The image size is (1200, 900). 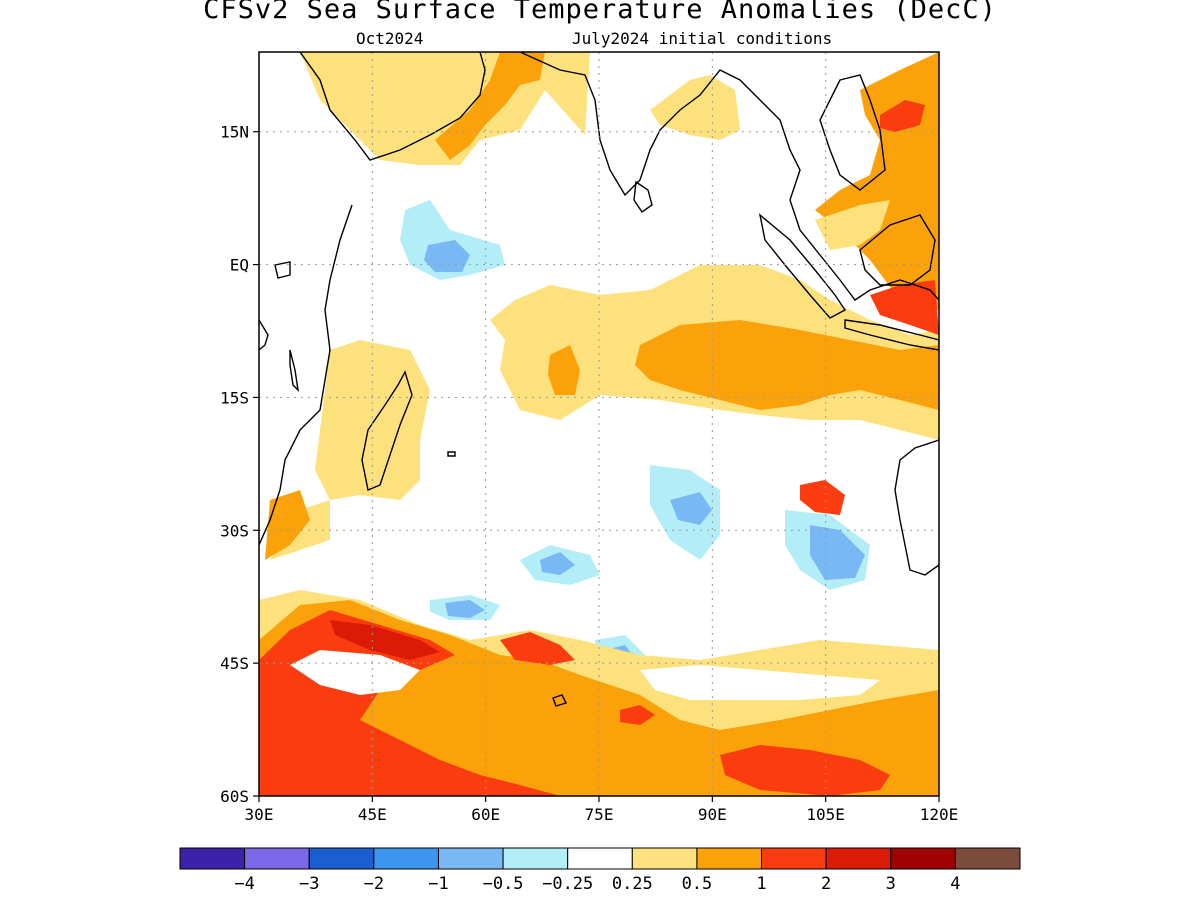 What do you see at coordinates (632, 884) in the screenshot?
I see `legend-label: 0.25` at bounding box center [632, 884].